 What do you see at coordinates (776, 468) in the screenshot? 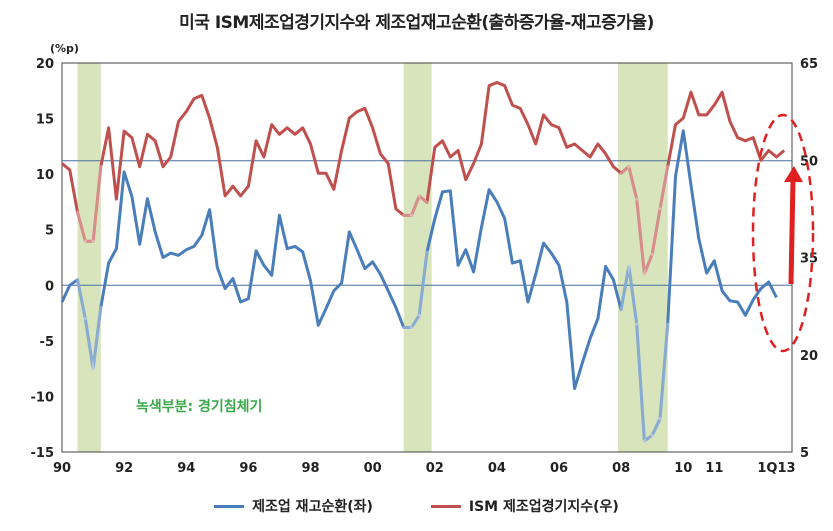
I see `x-tick-label: 1Q13` at bounding box center [776, 468].